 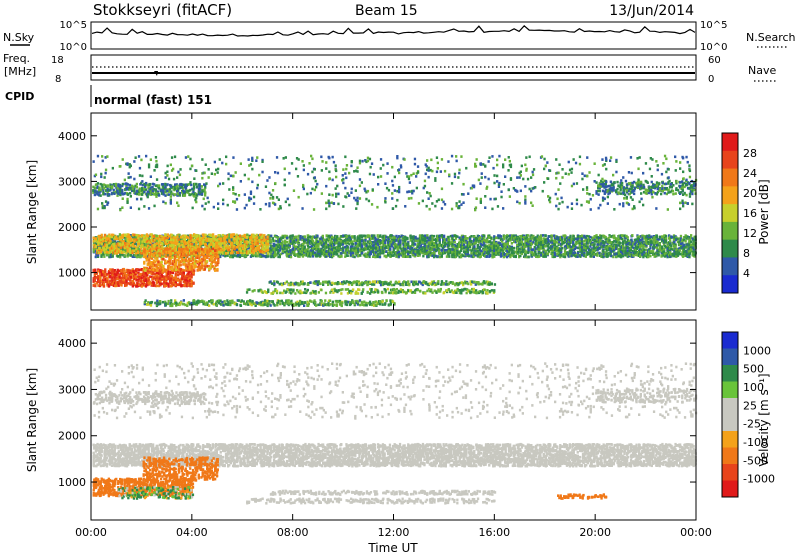 I want to click on cpid-label: CPID, so click(x=19, y=96).